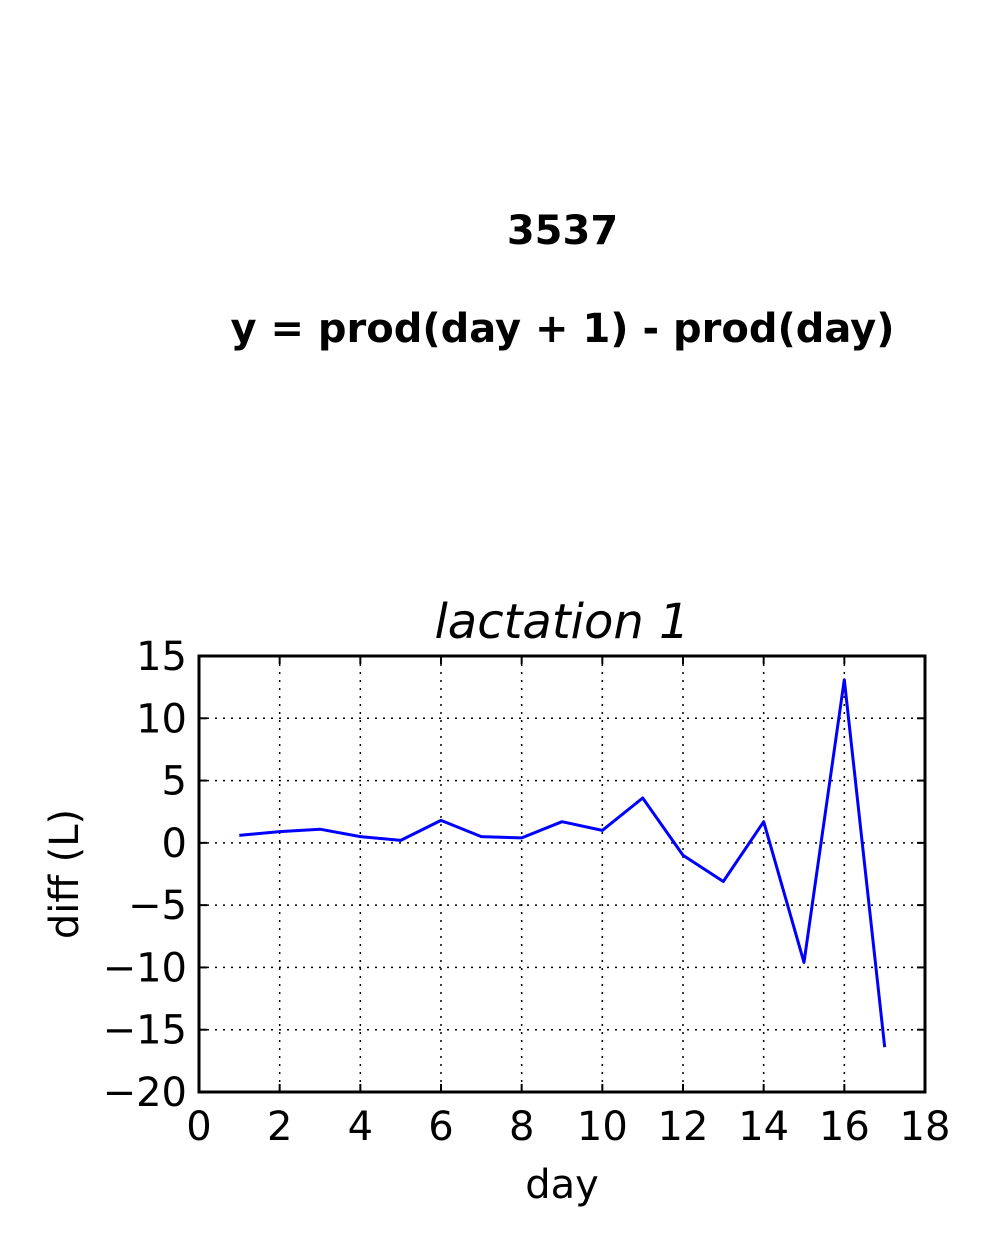  What do you see at coordinates (562, 1185) in the screenshot?
I see `x-axis-label: day` at bounding box center [562, 1185].